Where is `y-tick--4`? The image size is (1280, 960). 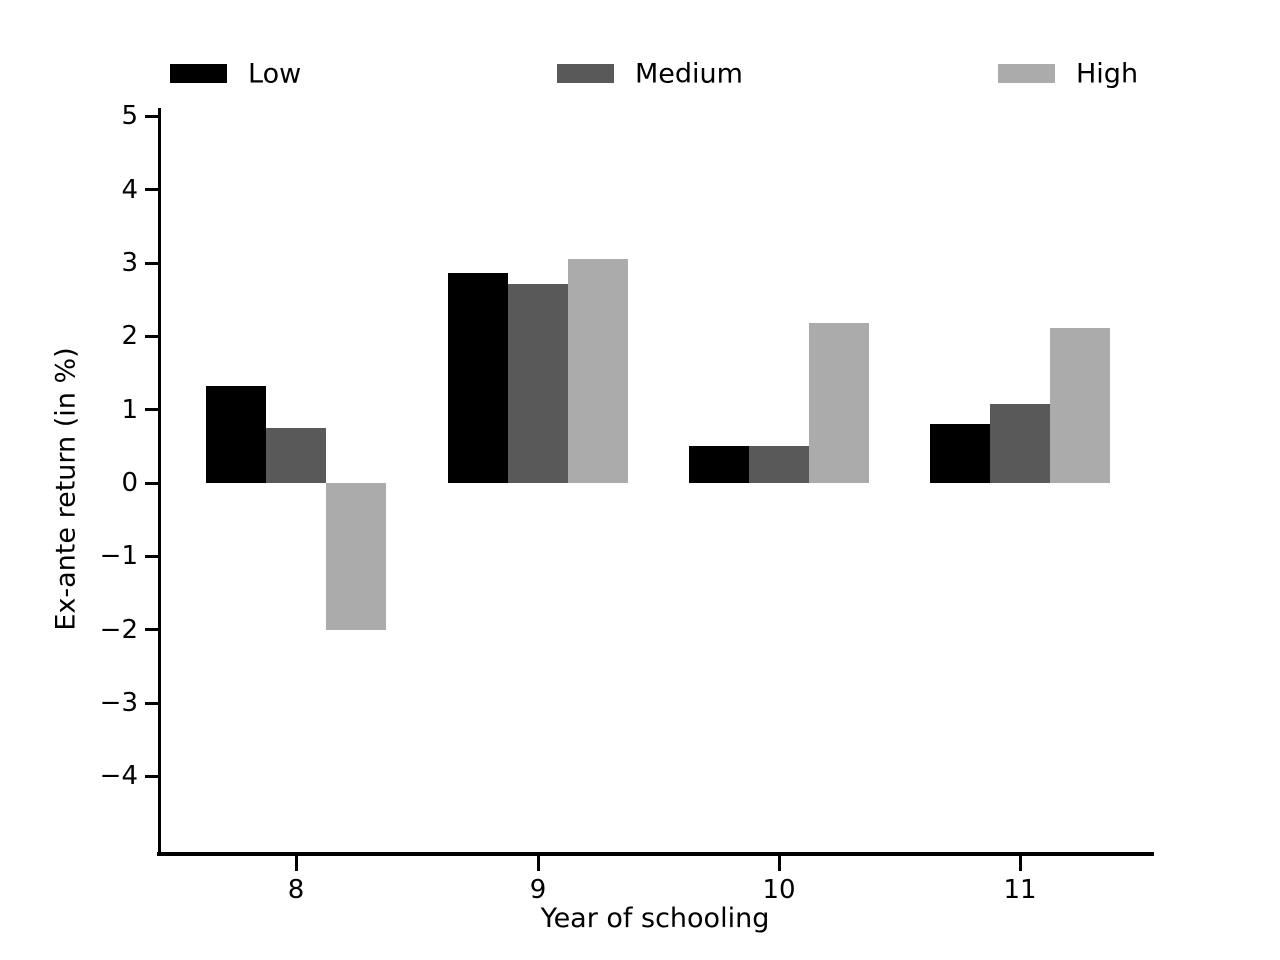 y-tick--4 is located at coordinates (151, 776).